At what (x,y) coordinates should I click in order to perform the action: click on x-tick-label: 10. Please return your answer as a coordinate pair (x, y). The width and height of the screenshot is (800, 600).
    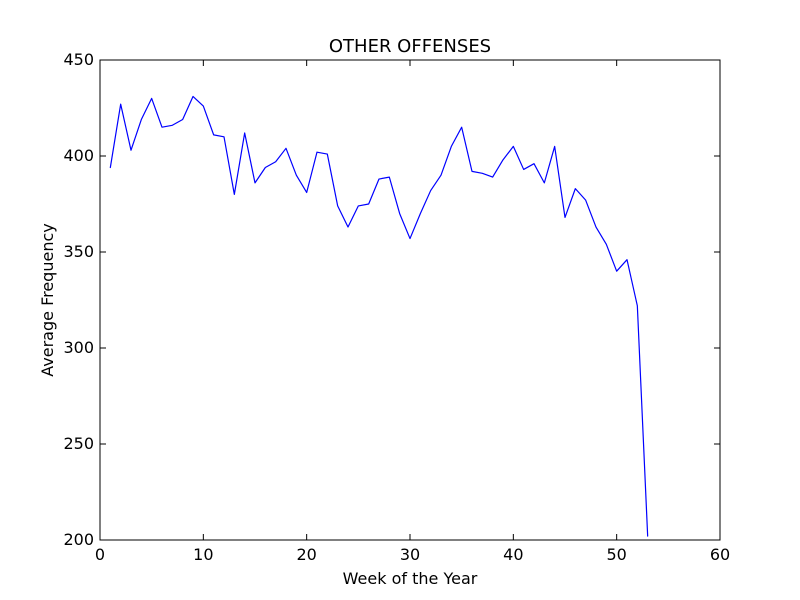
    Looking at the image, I should click on (203, 554).